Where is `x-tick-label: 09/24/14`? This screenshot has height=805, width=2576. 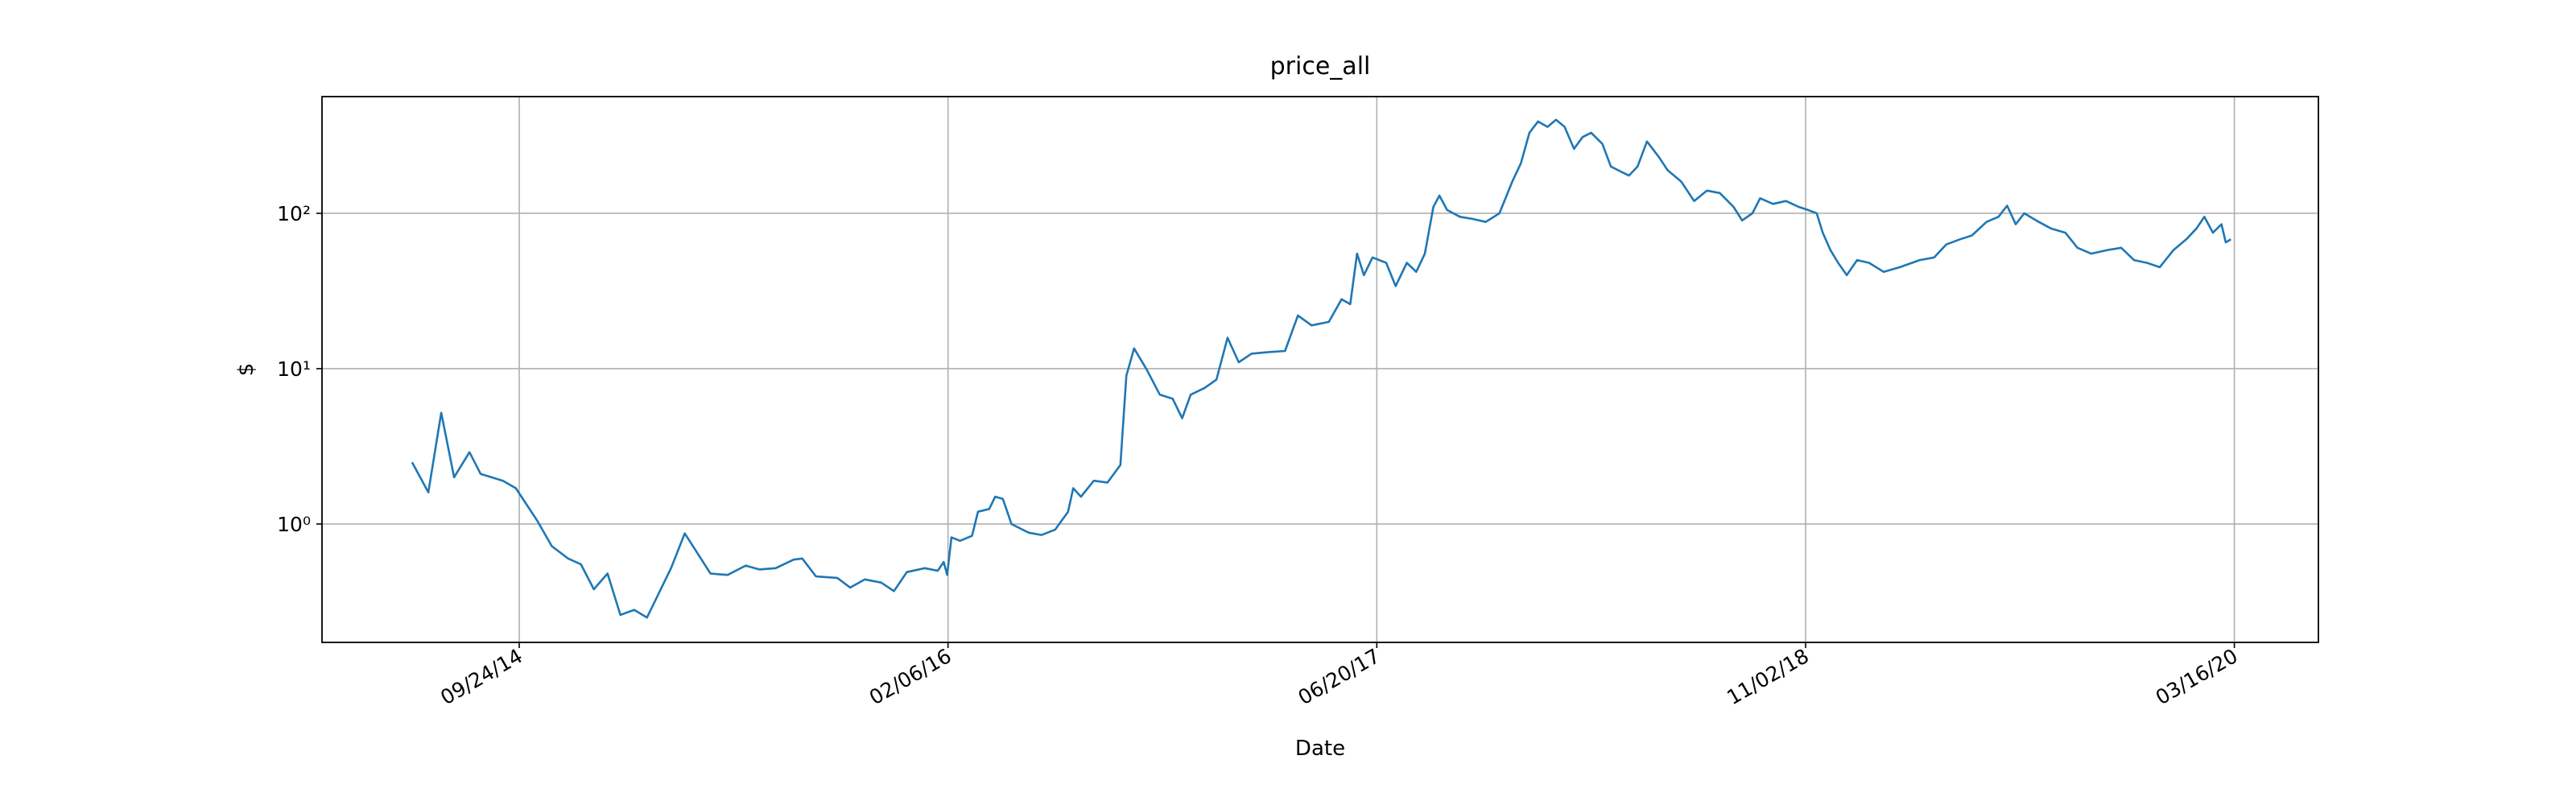
x-tick-label: 09/24/14 is located at coordinates (481, 676).